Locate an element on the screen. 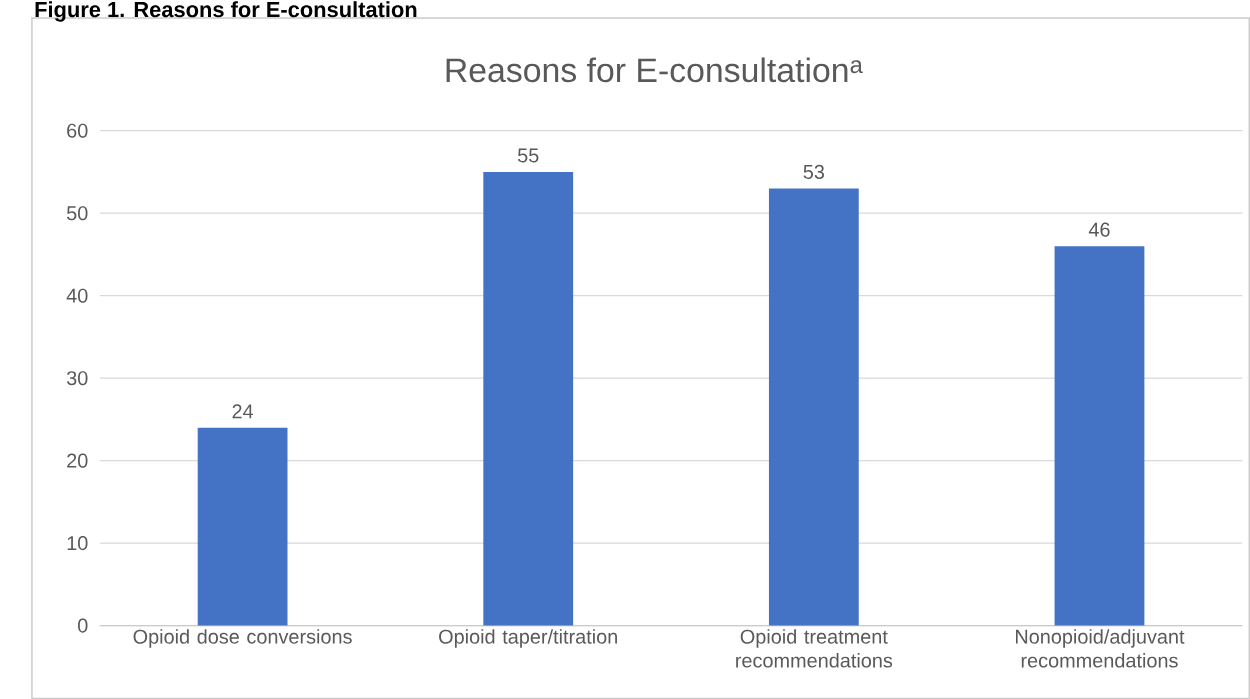 This screenshot has width=1250, height=699. data-label: 53 is located at coordinates (814, 171).